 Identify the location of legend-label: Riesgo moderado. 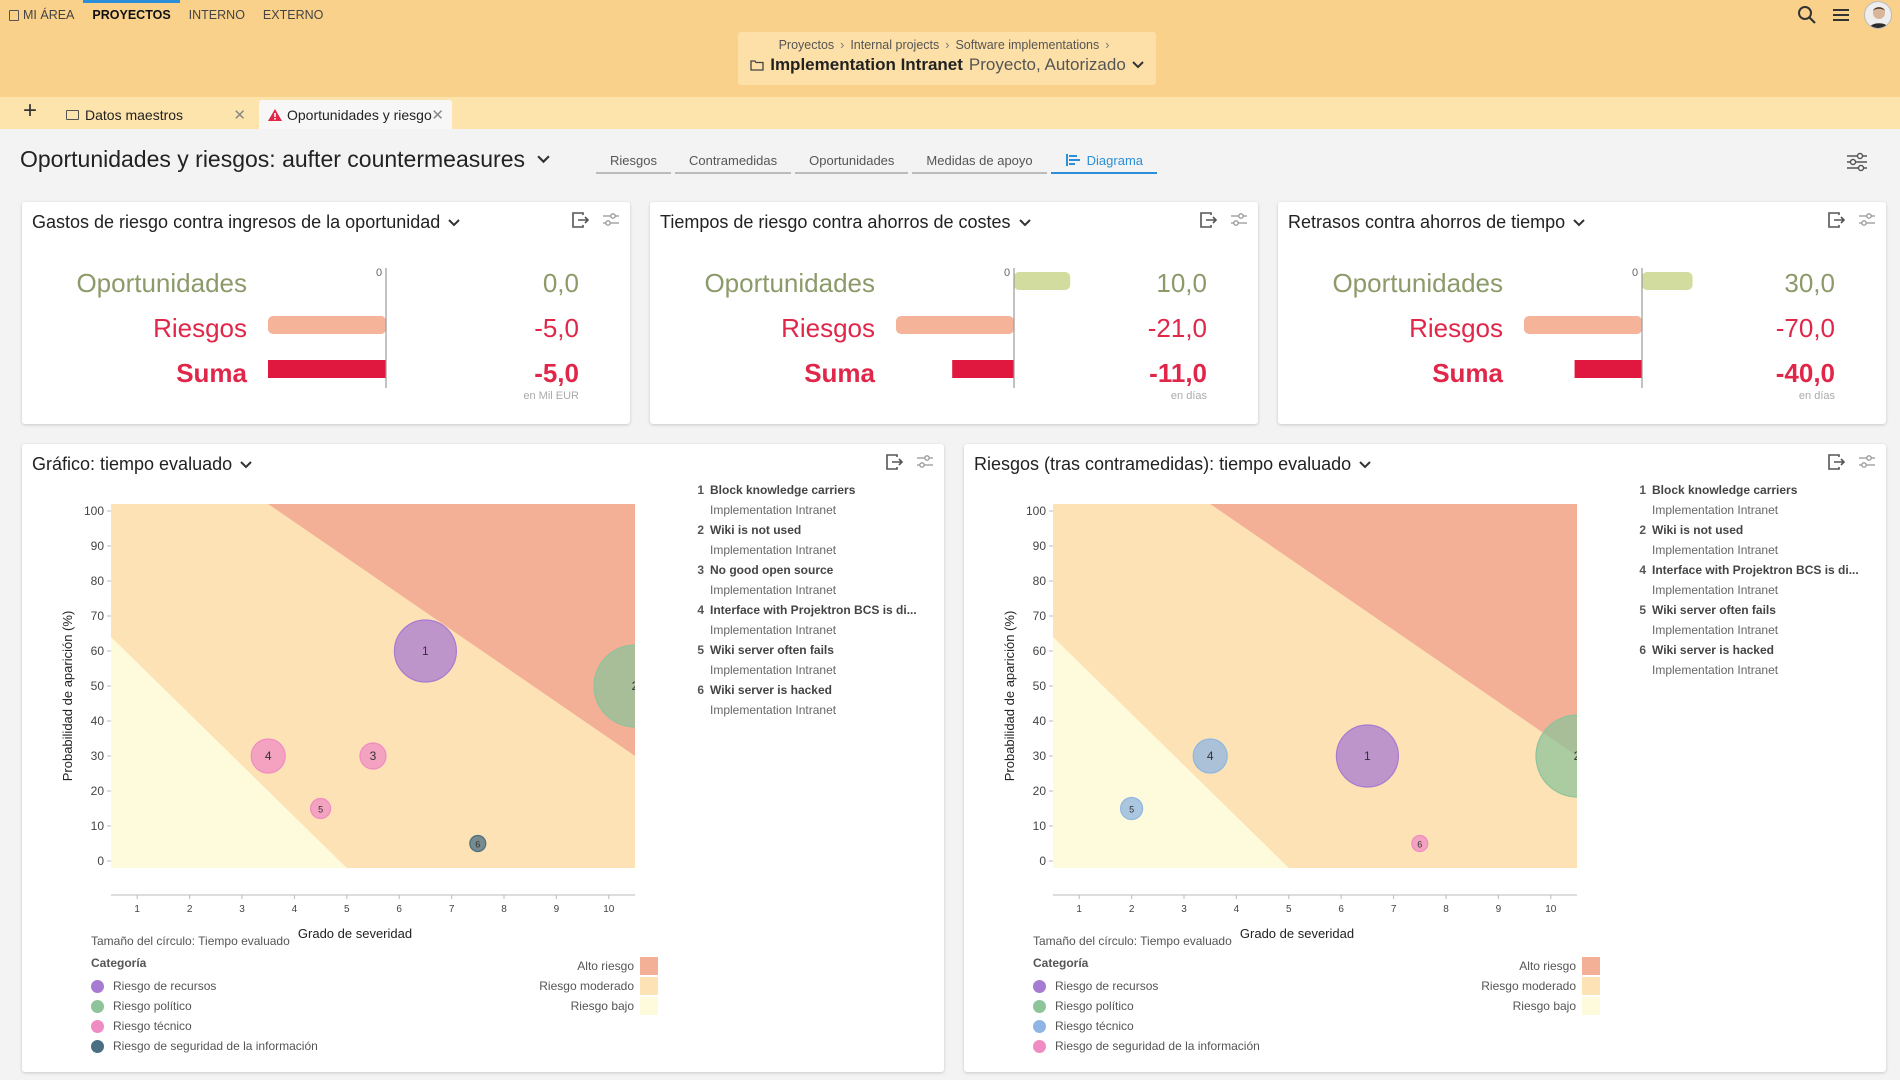
(586, 986).